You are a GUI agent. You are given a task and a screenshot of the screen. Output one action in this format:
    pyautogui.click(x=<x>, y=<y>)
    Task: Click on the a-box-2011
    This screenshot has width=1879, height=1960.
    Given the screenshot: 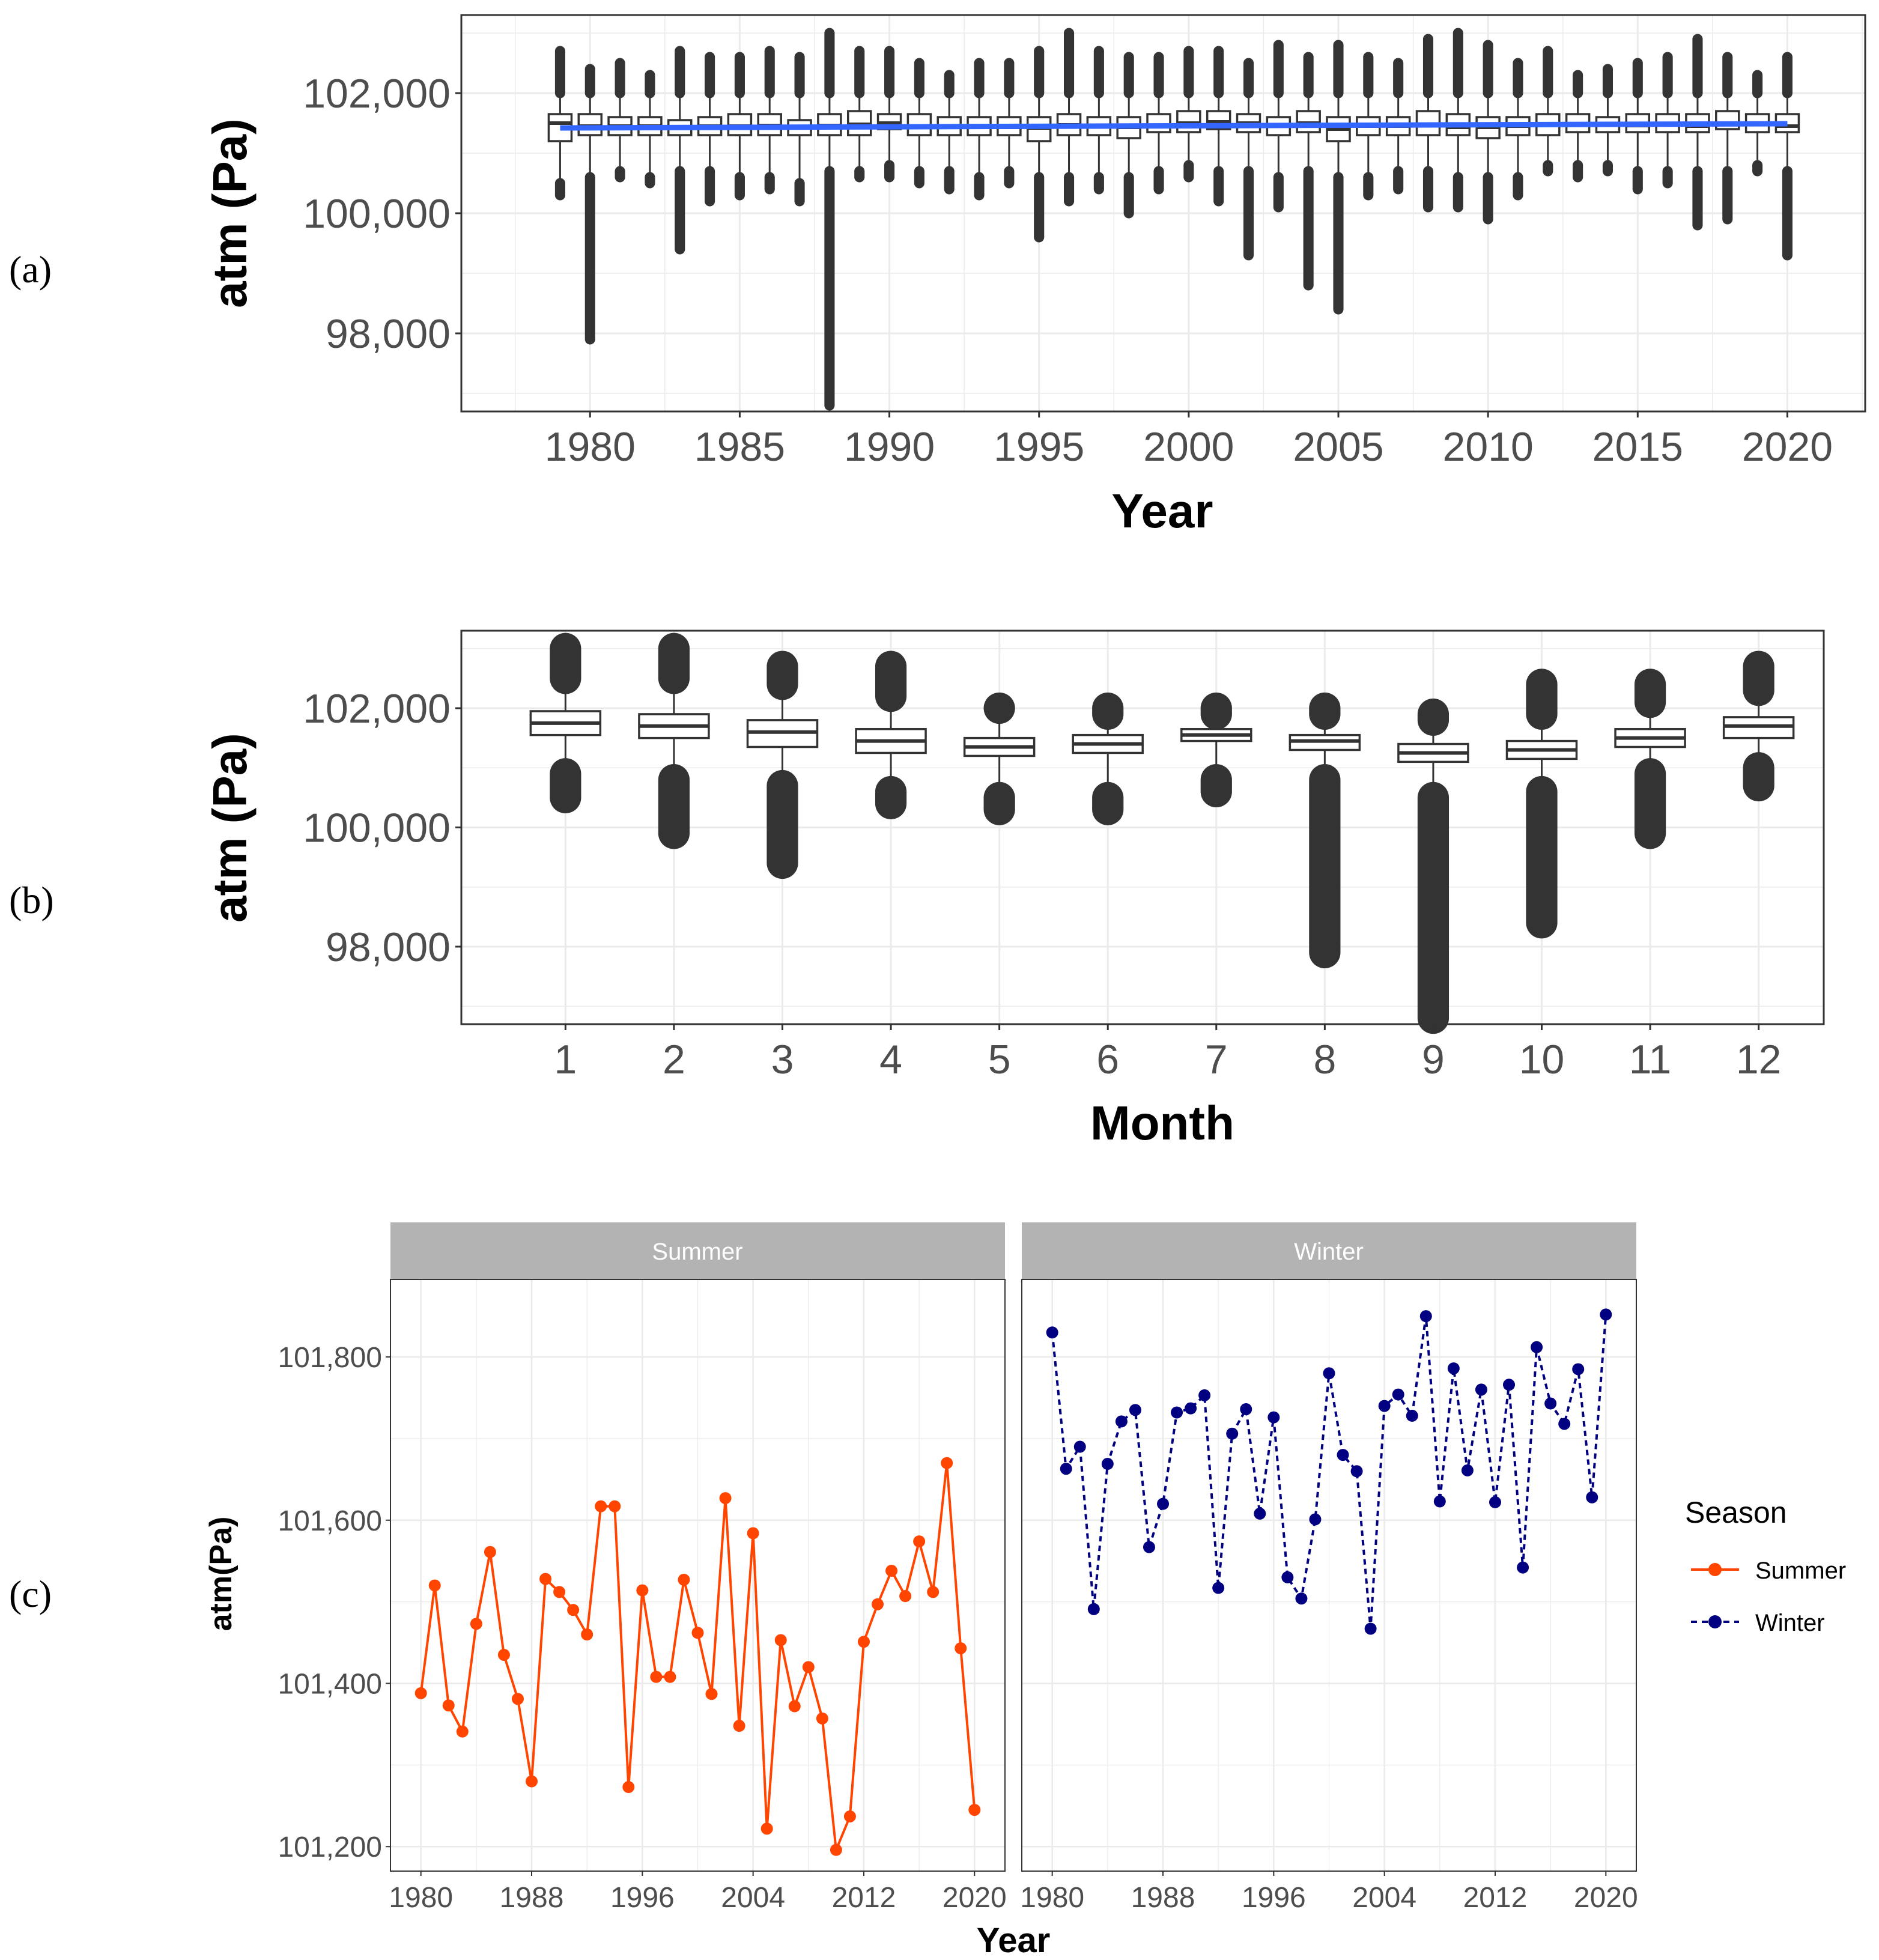 What is the action you would take?
    pyautogui.click(x=1518, y=129)
    